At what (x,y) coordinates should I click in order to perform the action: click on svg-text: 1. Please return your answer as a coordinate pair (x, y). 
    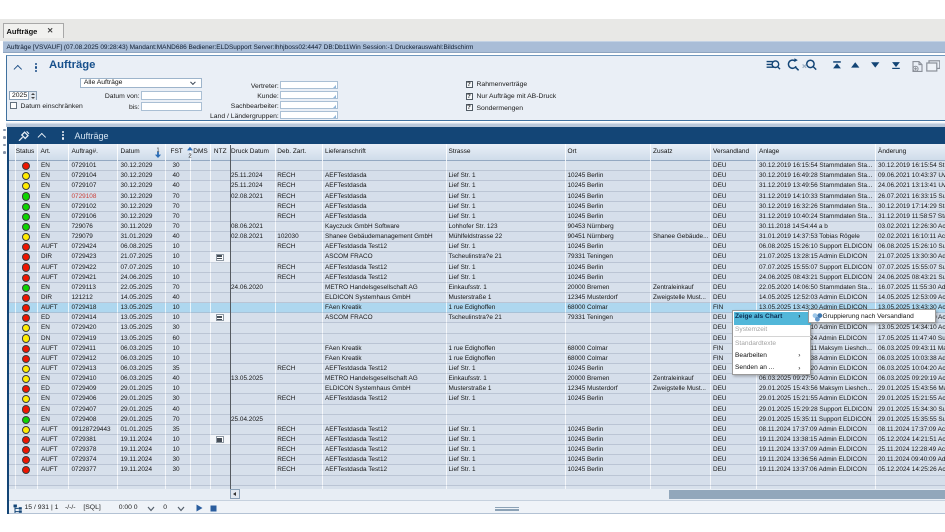
    Looking at the image, I should click on (157, 150).